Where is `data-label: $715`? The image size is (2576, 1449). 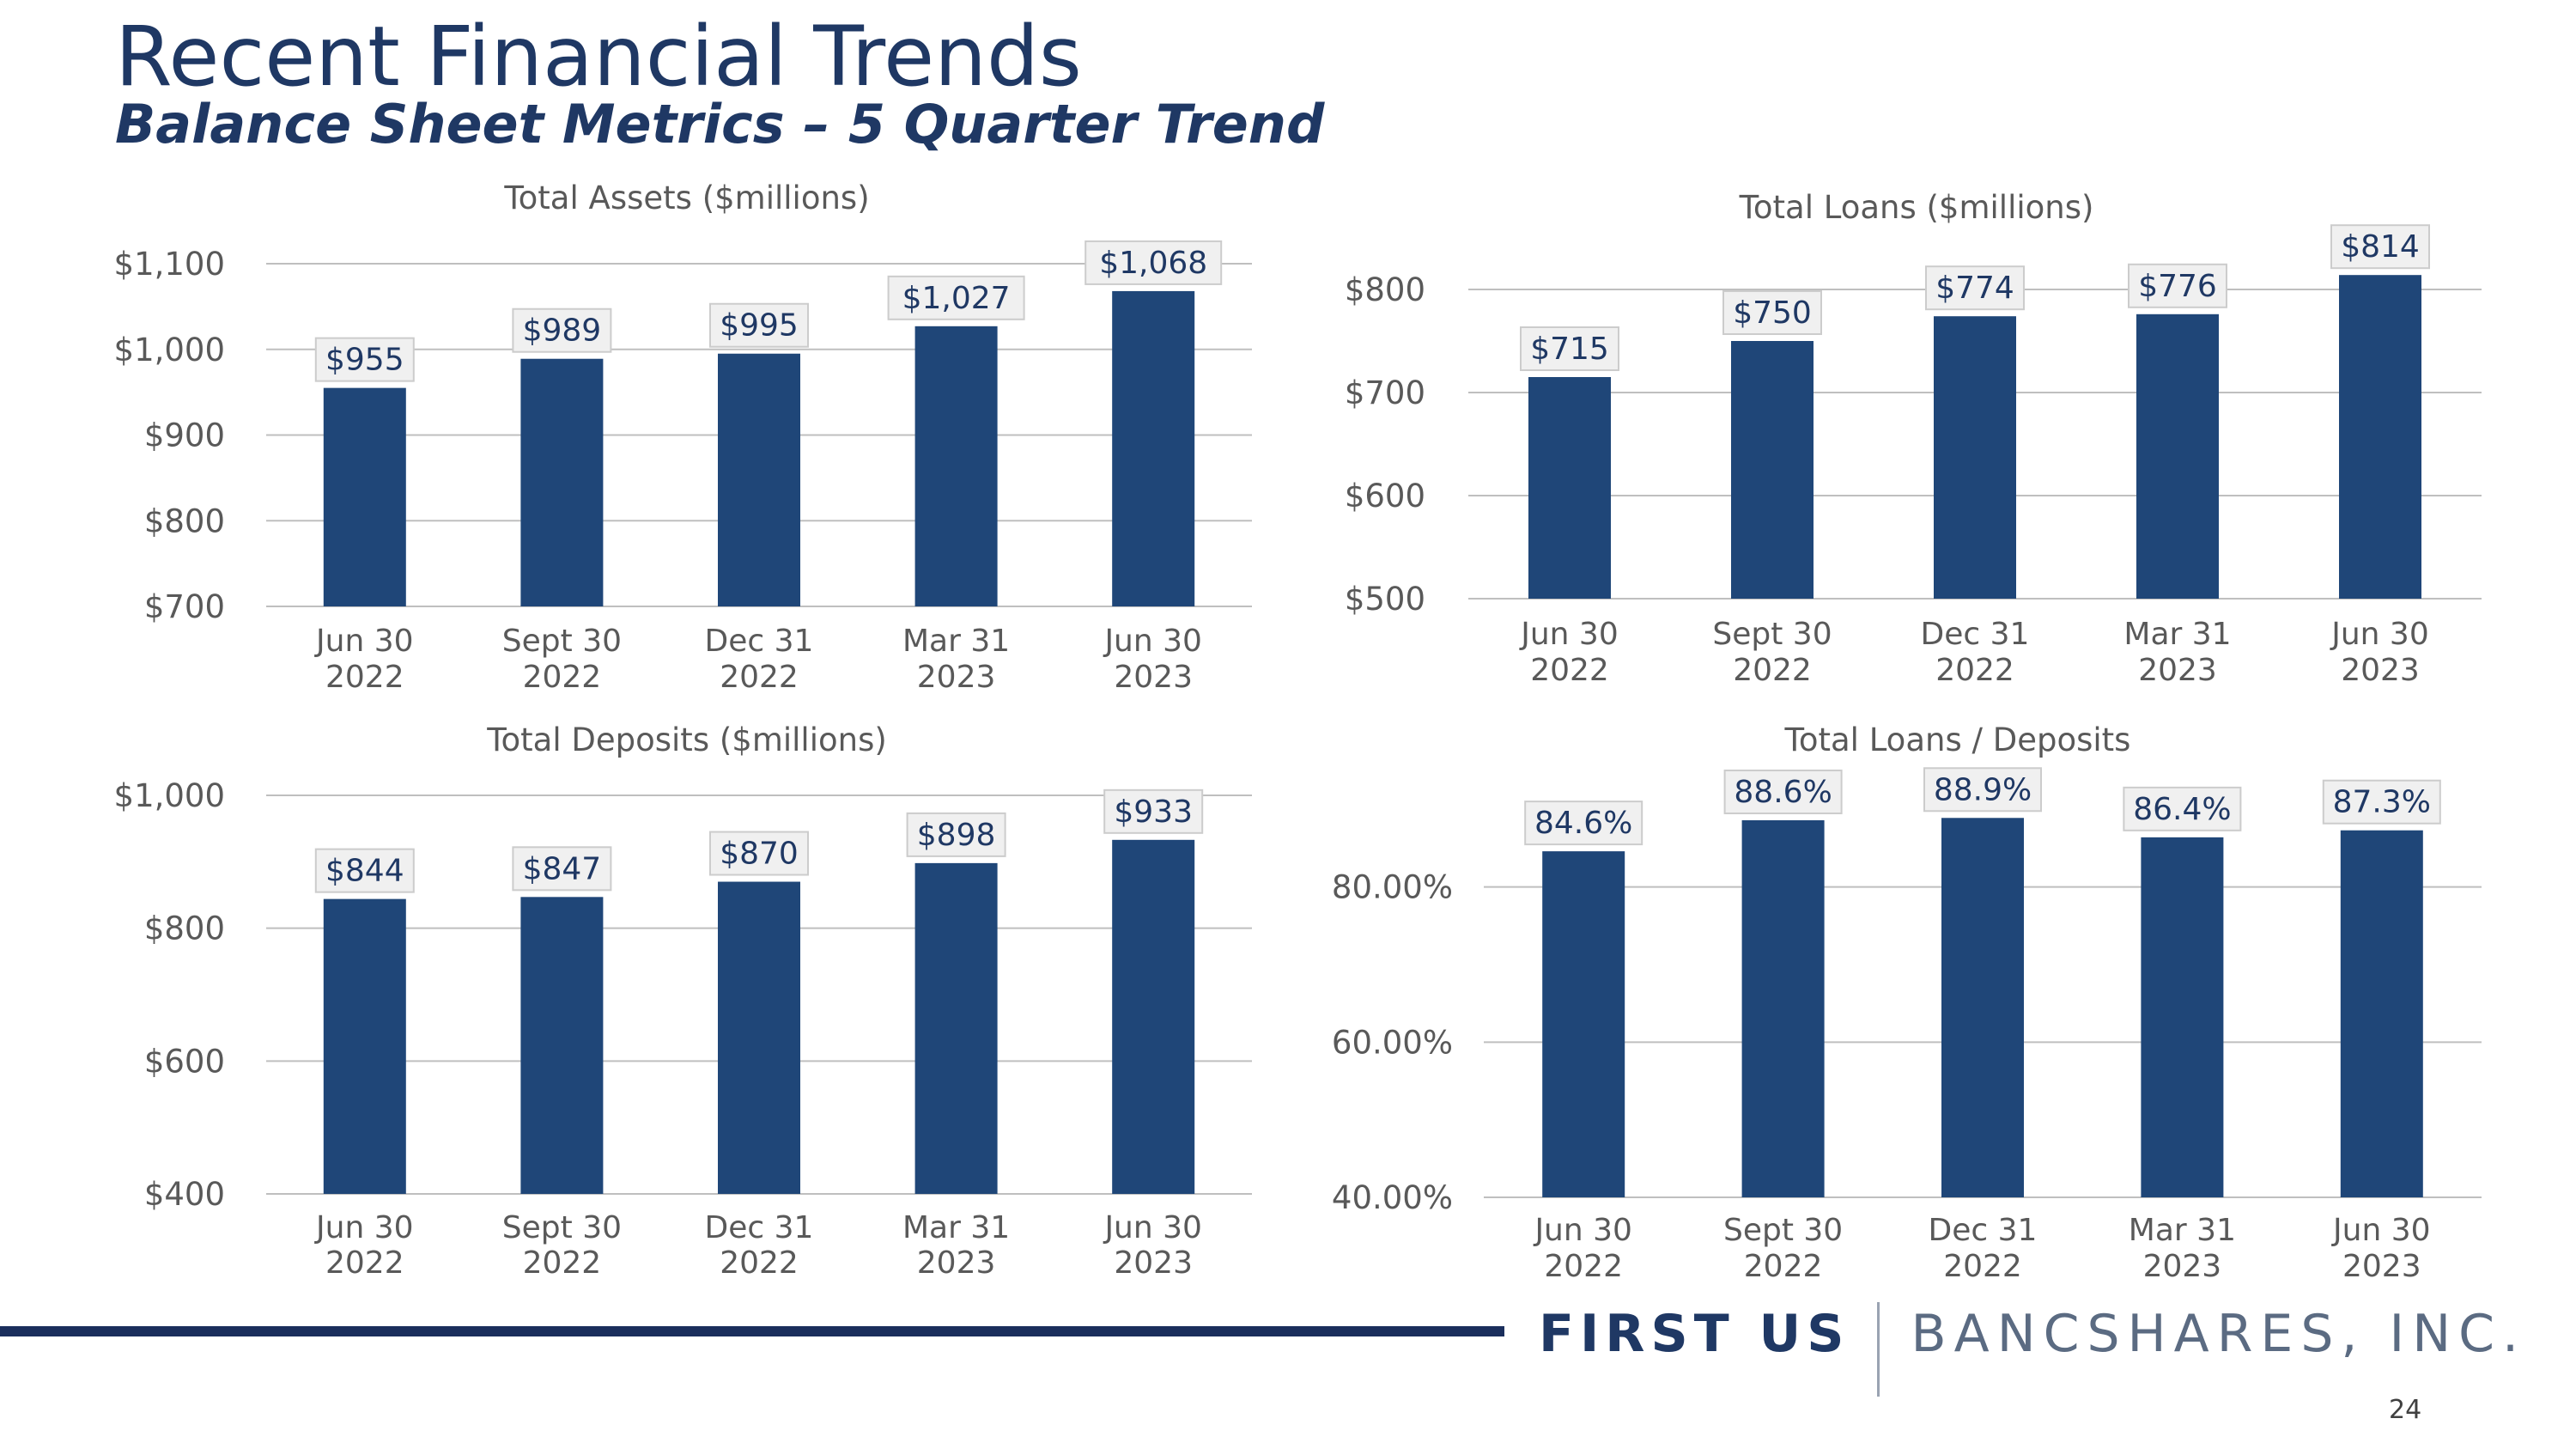
data-label: $715 is located at coordinates (1569, 349).